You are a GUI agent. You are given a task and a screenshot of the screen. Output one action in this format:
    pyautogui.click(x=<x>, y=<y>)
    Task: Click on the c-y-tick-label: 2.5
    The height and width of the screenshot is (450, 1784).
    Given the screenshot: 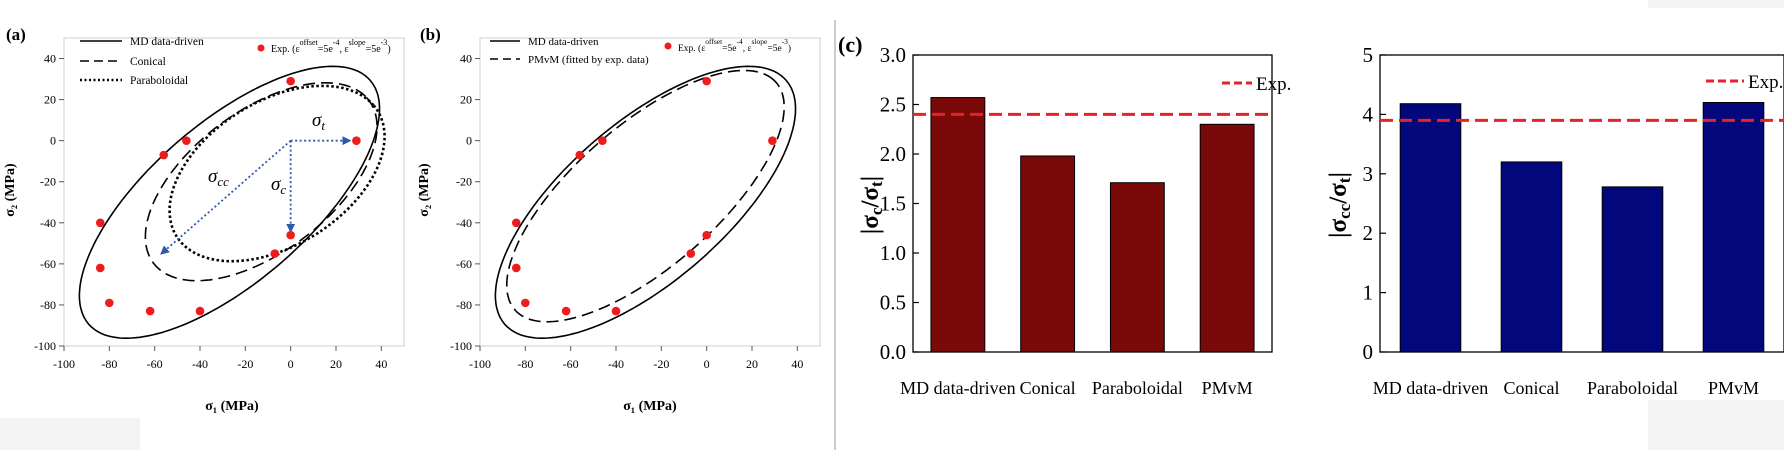 What is the action you would take?
    pyautogui.click(x=893, y=105)
    